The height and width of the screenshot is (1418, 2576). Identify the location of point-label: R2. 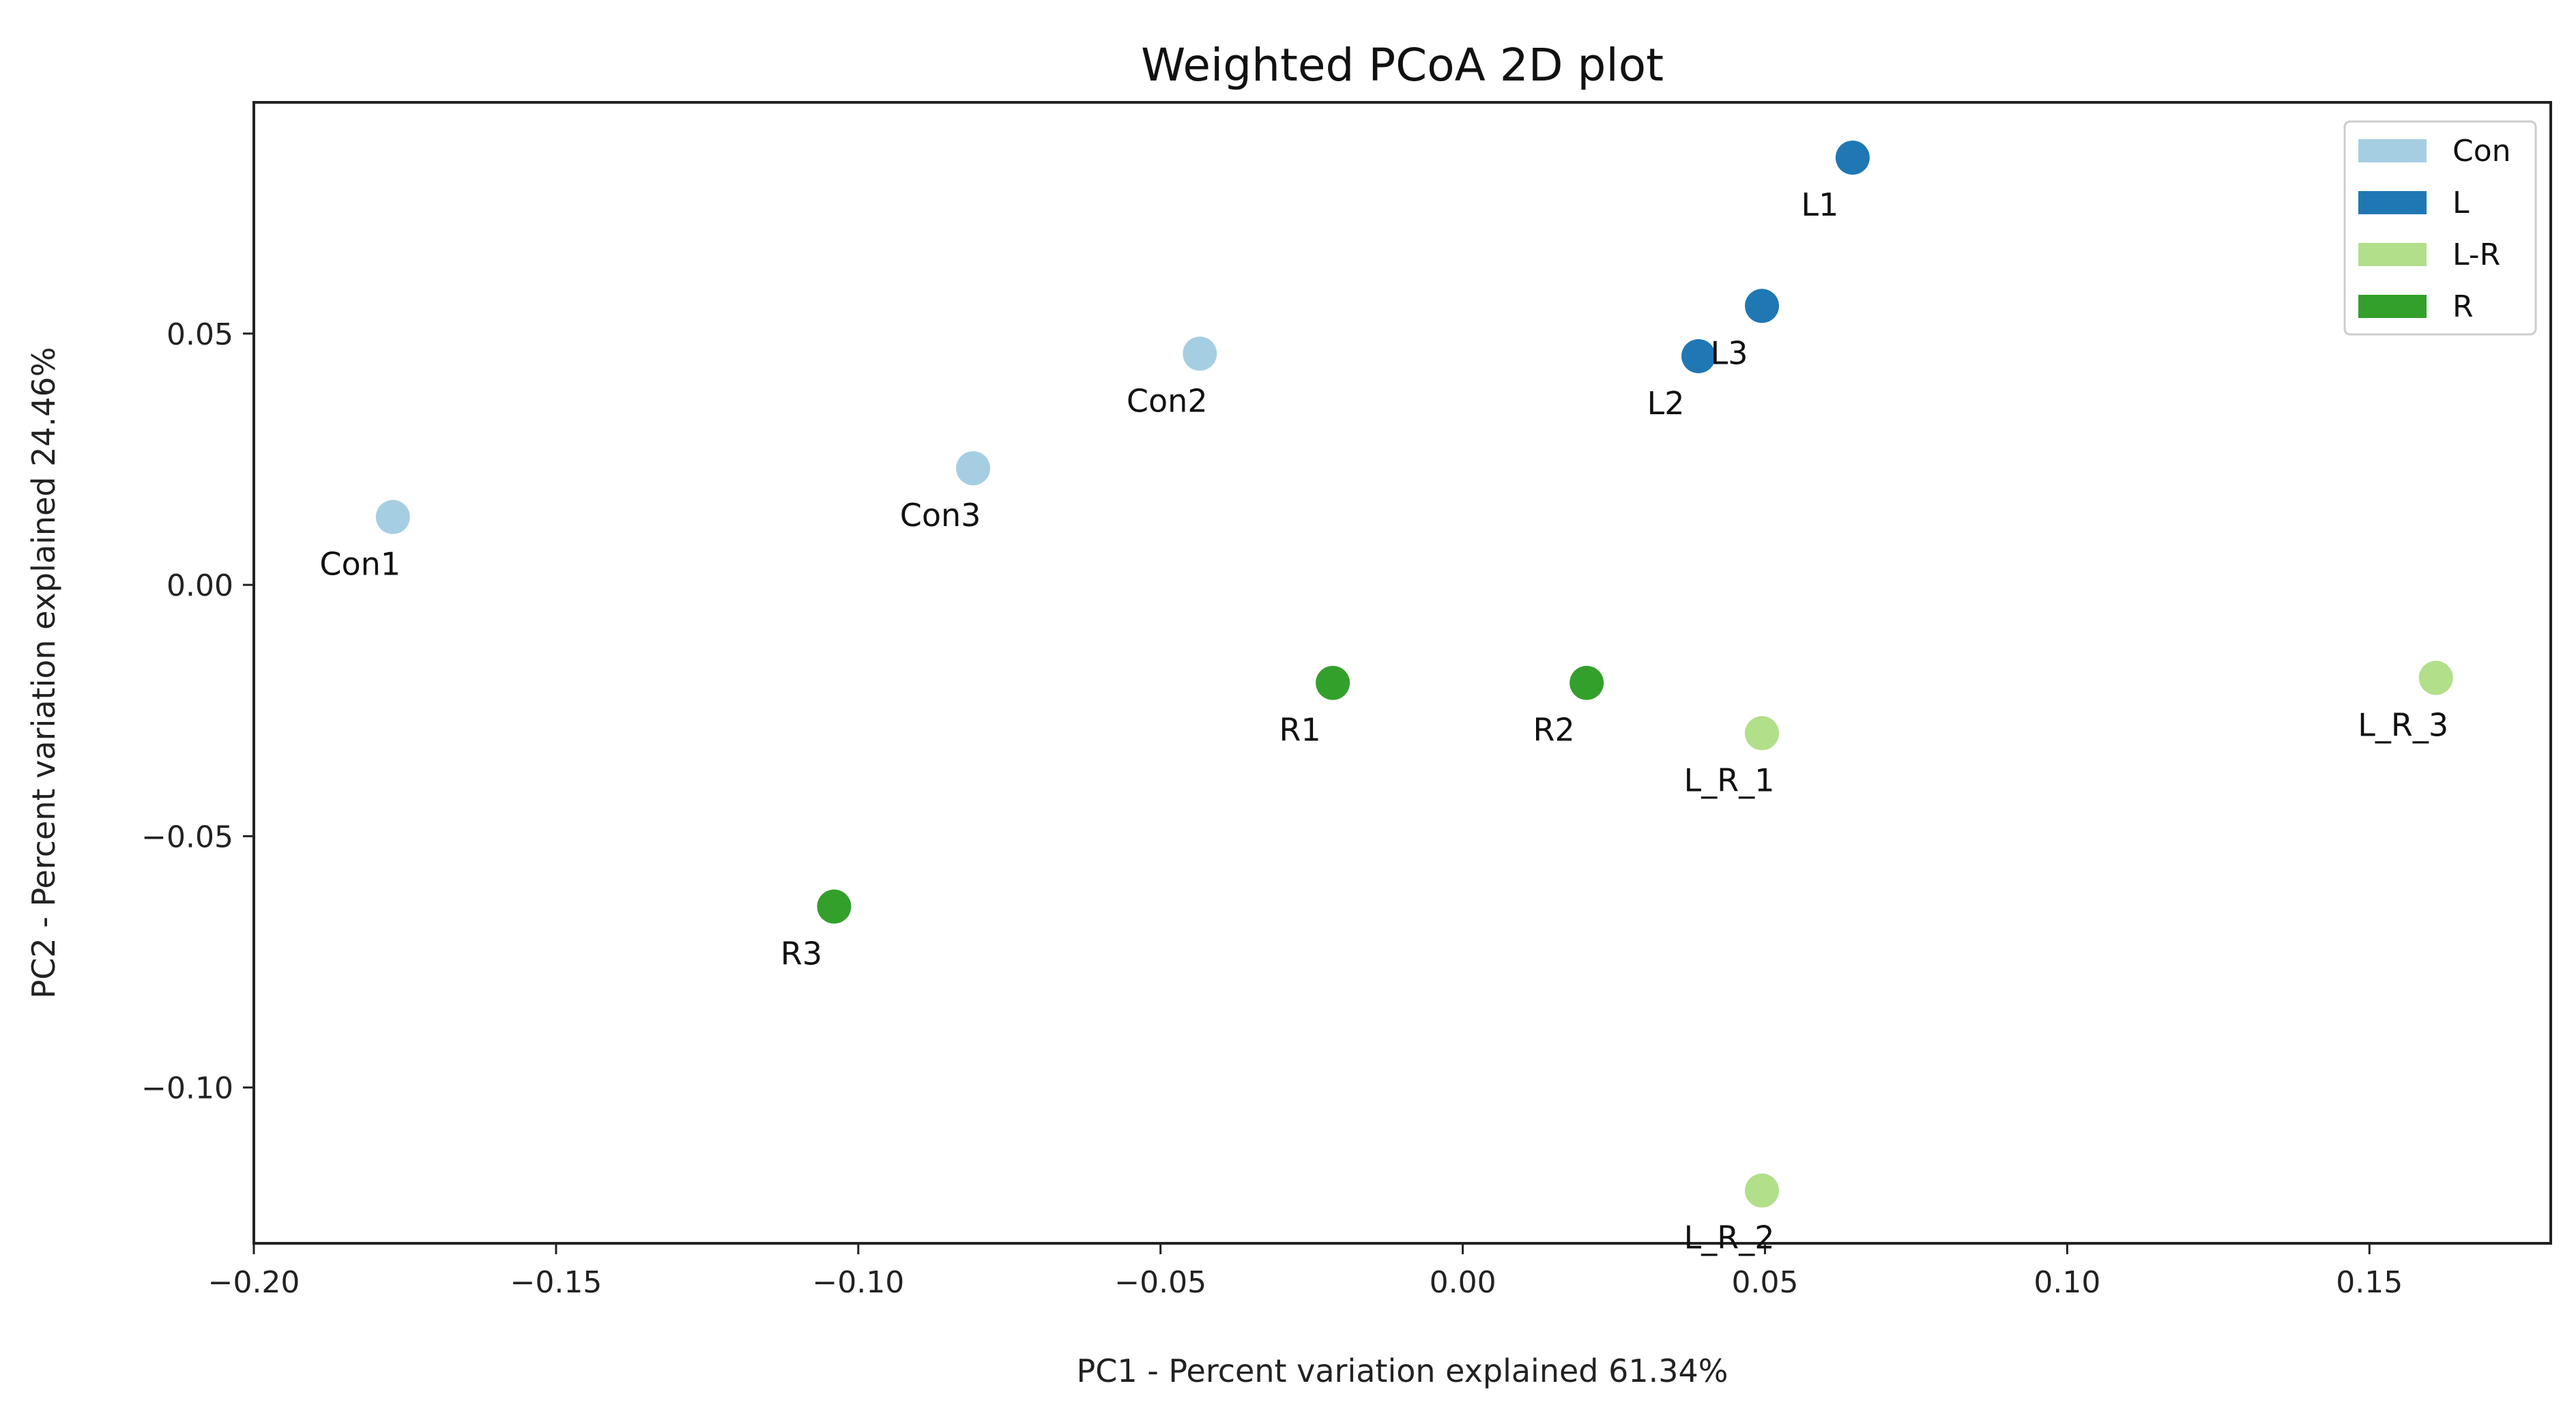
(1554, 730).